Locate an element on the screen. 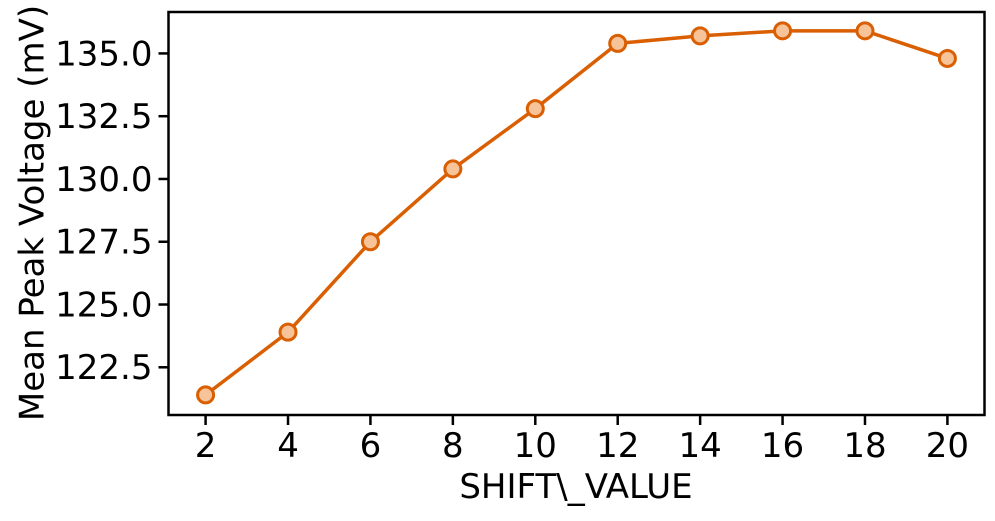 This screenshot has height=521, width=995. x-axis-ticks: 2 4 6 8 10 12 14 16 18 20 is located at coordinates (582, 440).